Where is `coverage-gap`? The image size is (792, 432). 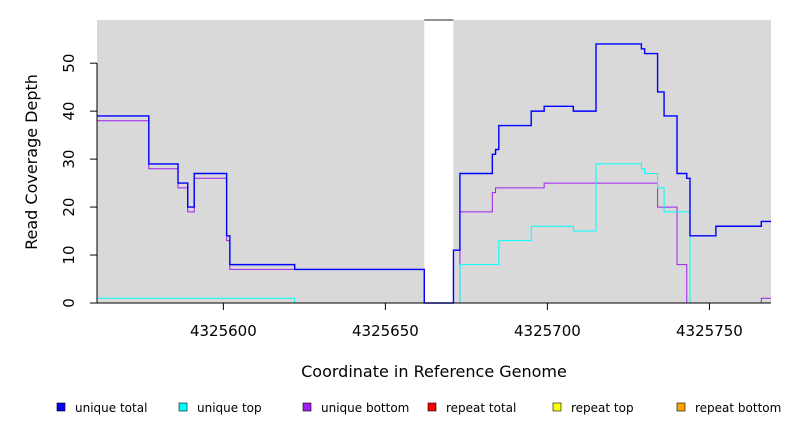
coverage-gap is located at coordinates (439, 161).